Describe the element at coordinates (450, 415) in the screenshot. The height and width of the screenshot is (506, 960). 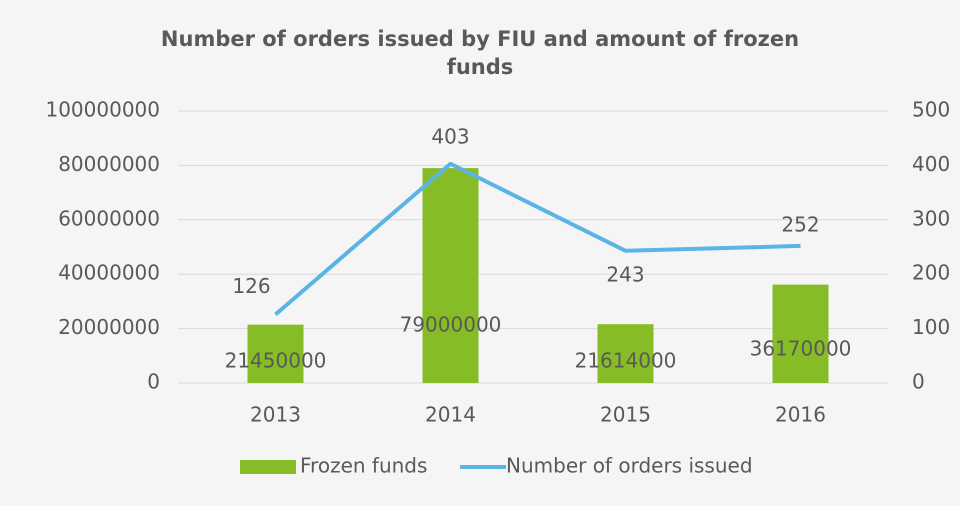
I see `x-tick-label: 2014` at that location.